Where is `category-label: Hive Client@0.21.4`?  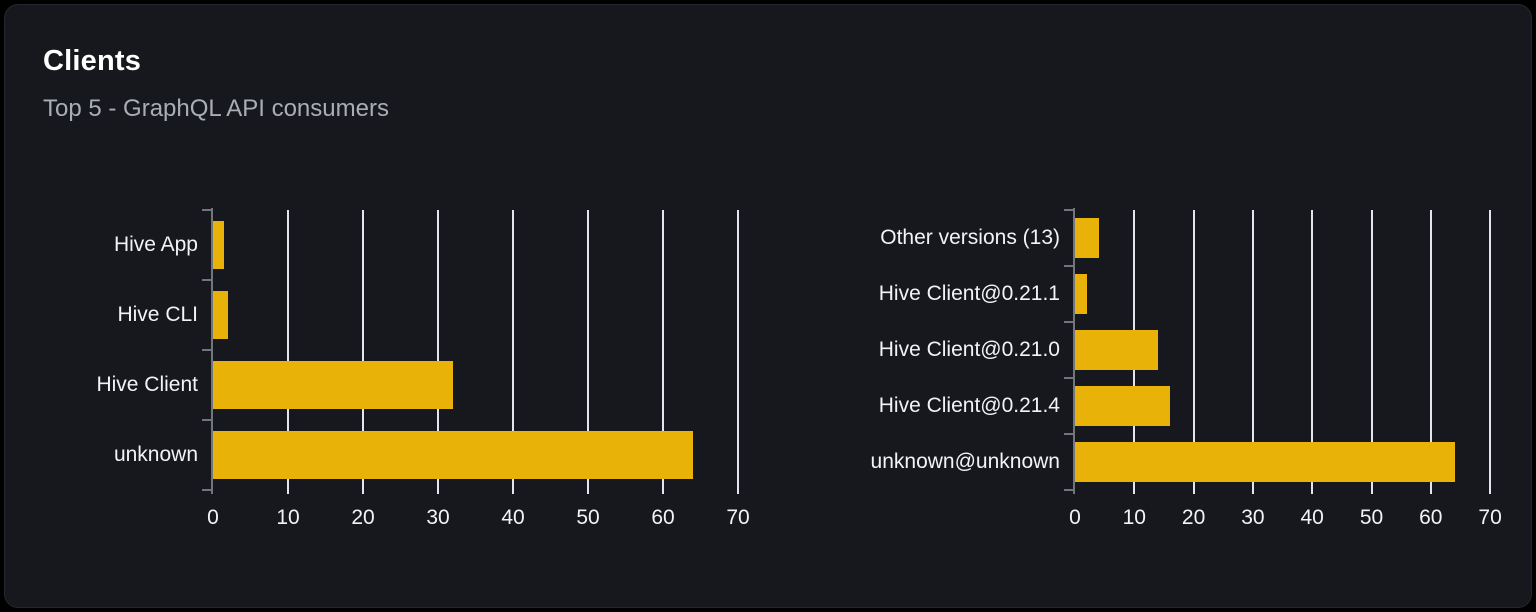
category-label: Hive Client@0.21.4 is located at coordinates (969, 405).